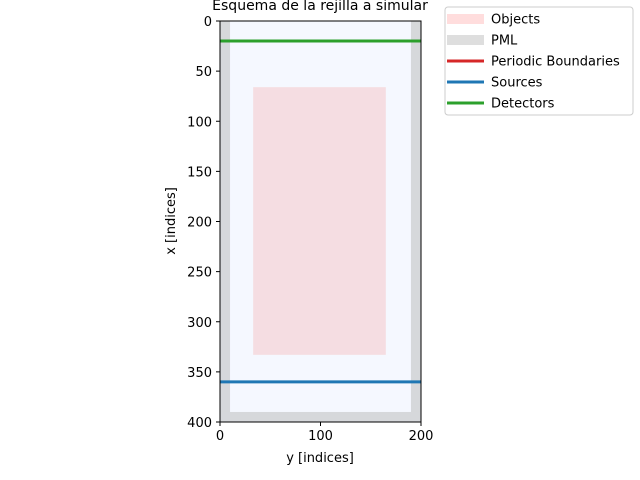 The height and width of the screenshot is (480, 640). Describe the element at coordinates (320, 436) in the screenshot. I see `x-tick-label: 100` at that location.